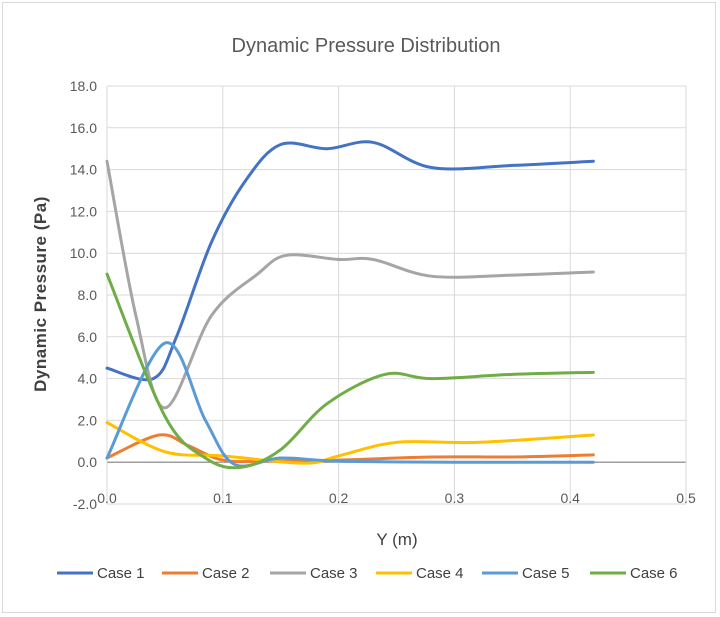 Image resolution: width=720 pixels, height=617 pixels. I want to click on y-tick-label: 6.0, so click(88, 337).